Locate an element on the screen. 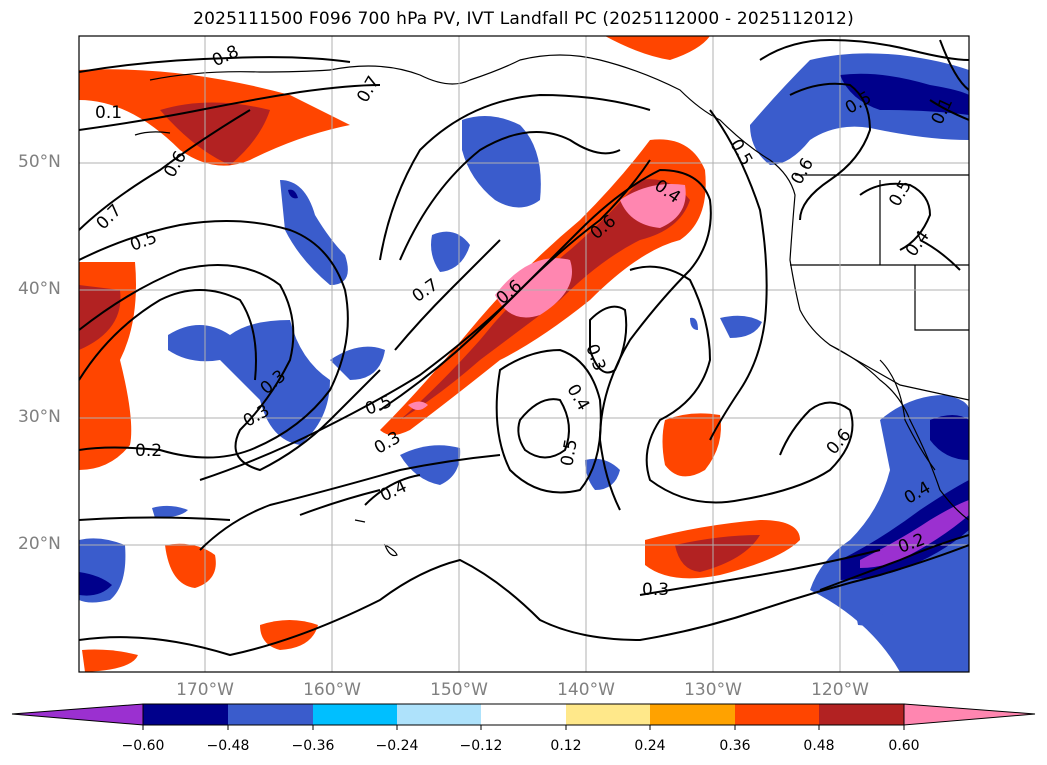  lon-label: 120°W is located at coordinates (840, 690).